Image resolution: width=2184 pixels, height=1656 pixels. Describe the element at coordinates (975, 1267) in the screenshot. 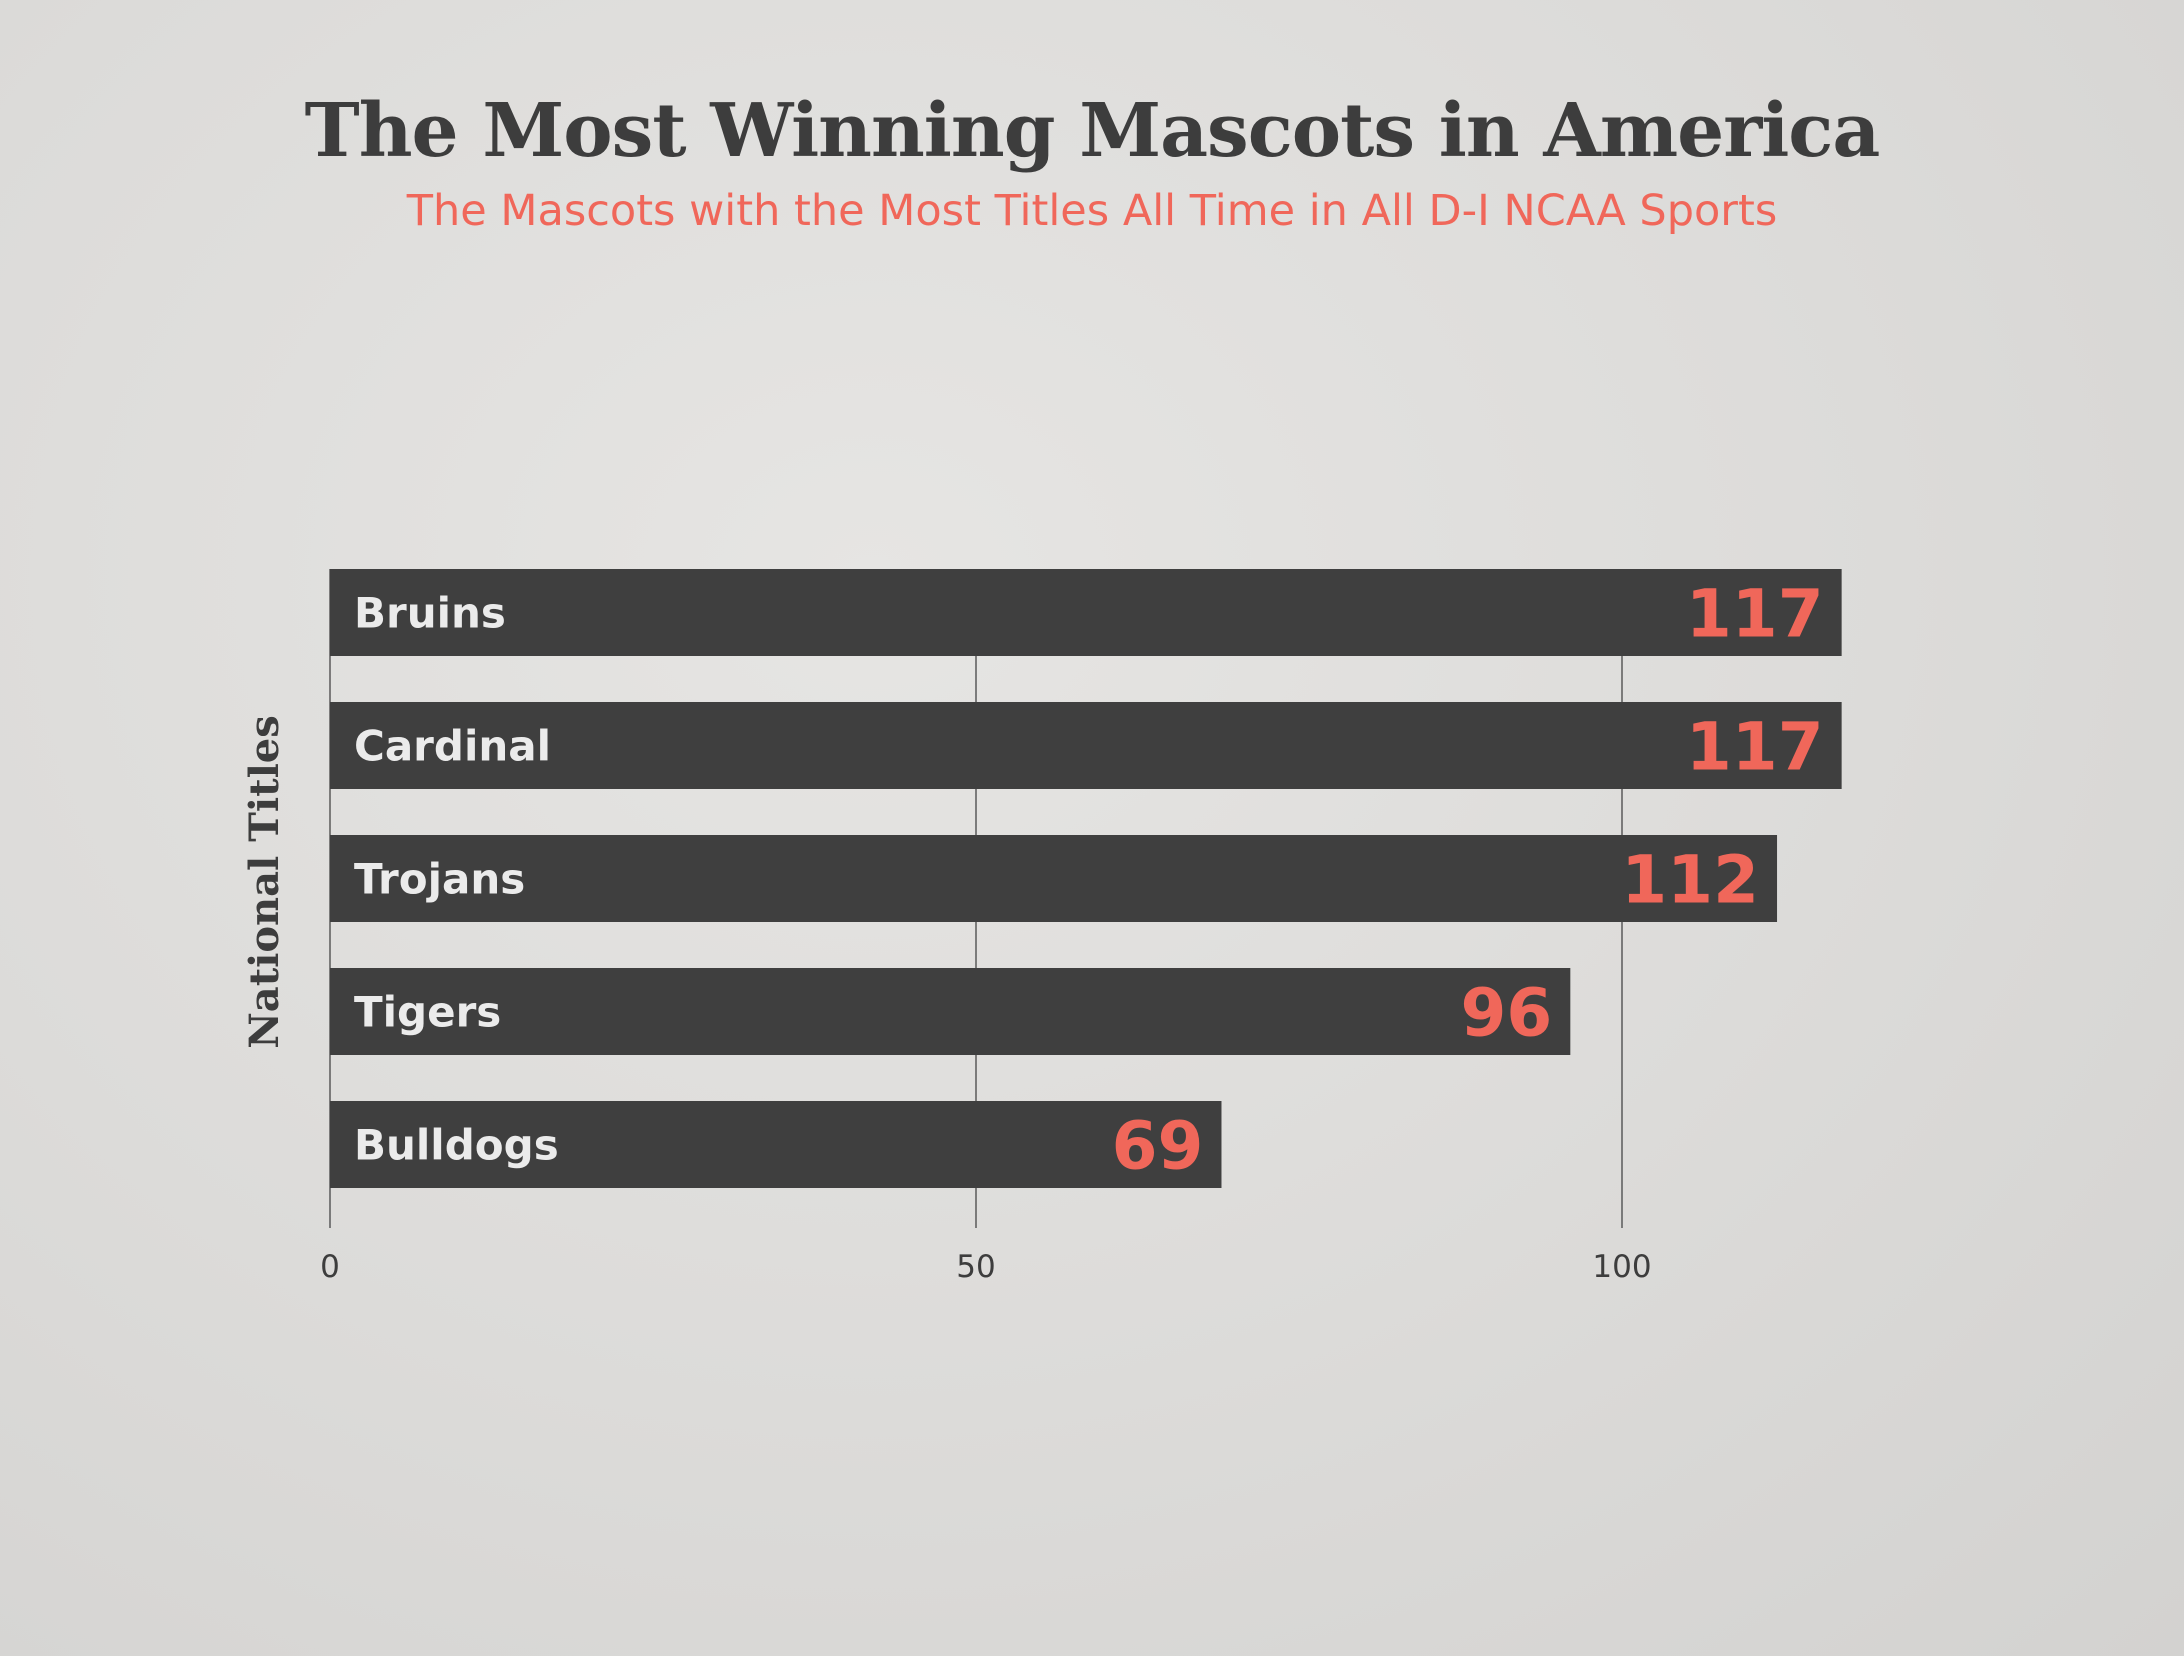

I see `x-tick-label-50: 50` at that location.